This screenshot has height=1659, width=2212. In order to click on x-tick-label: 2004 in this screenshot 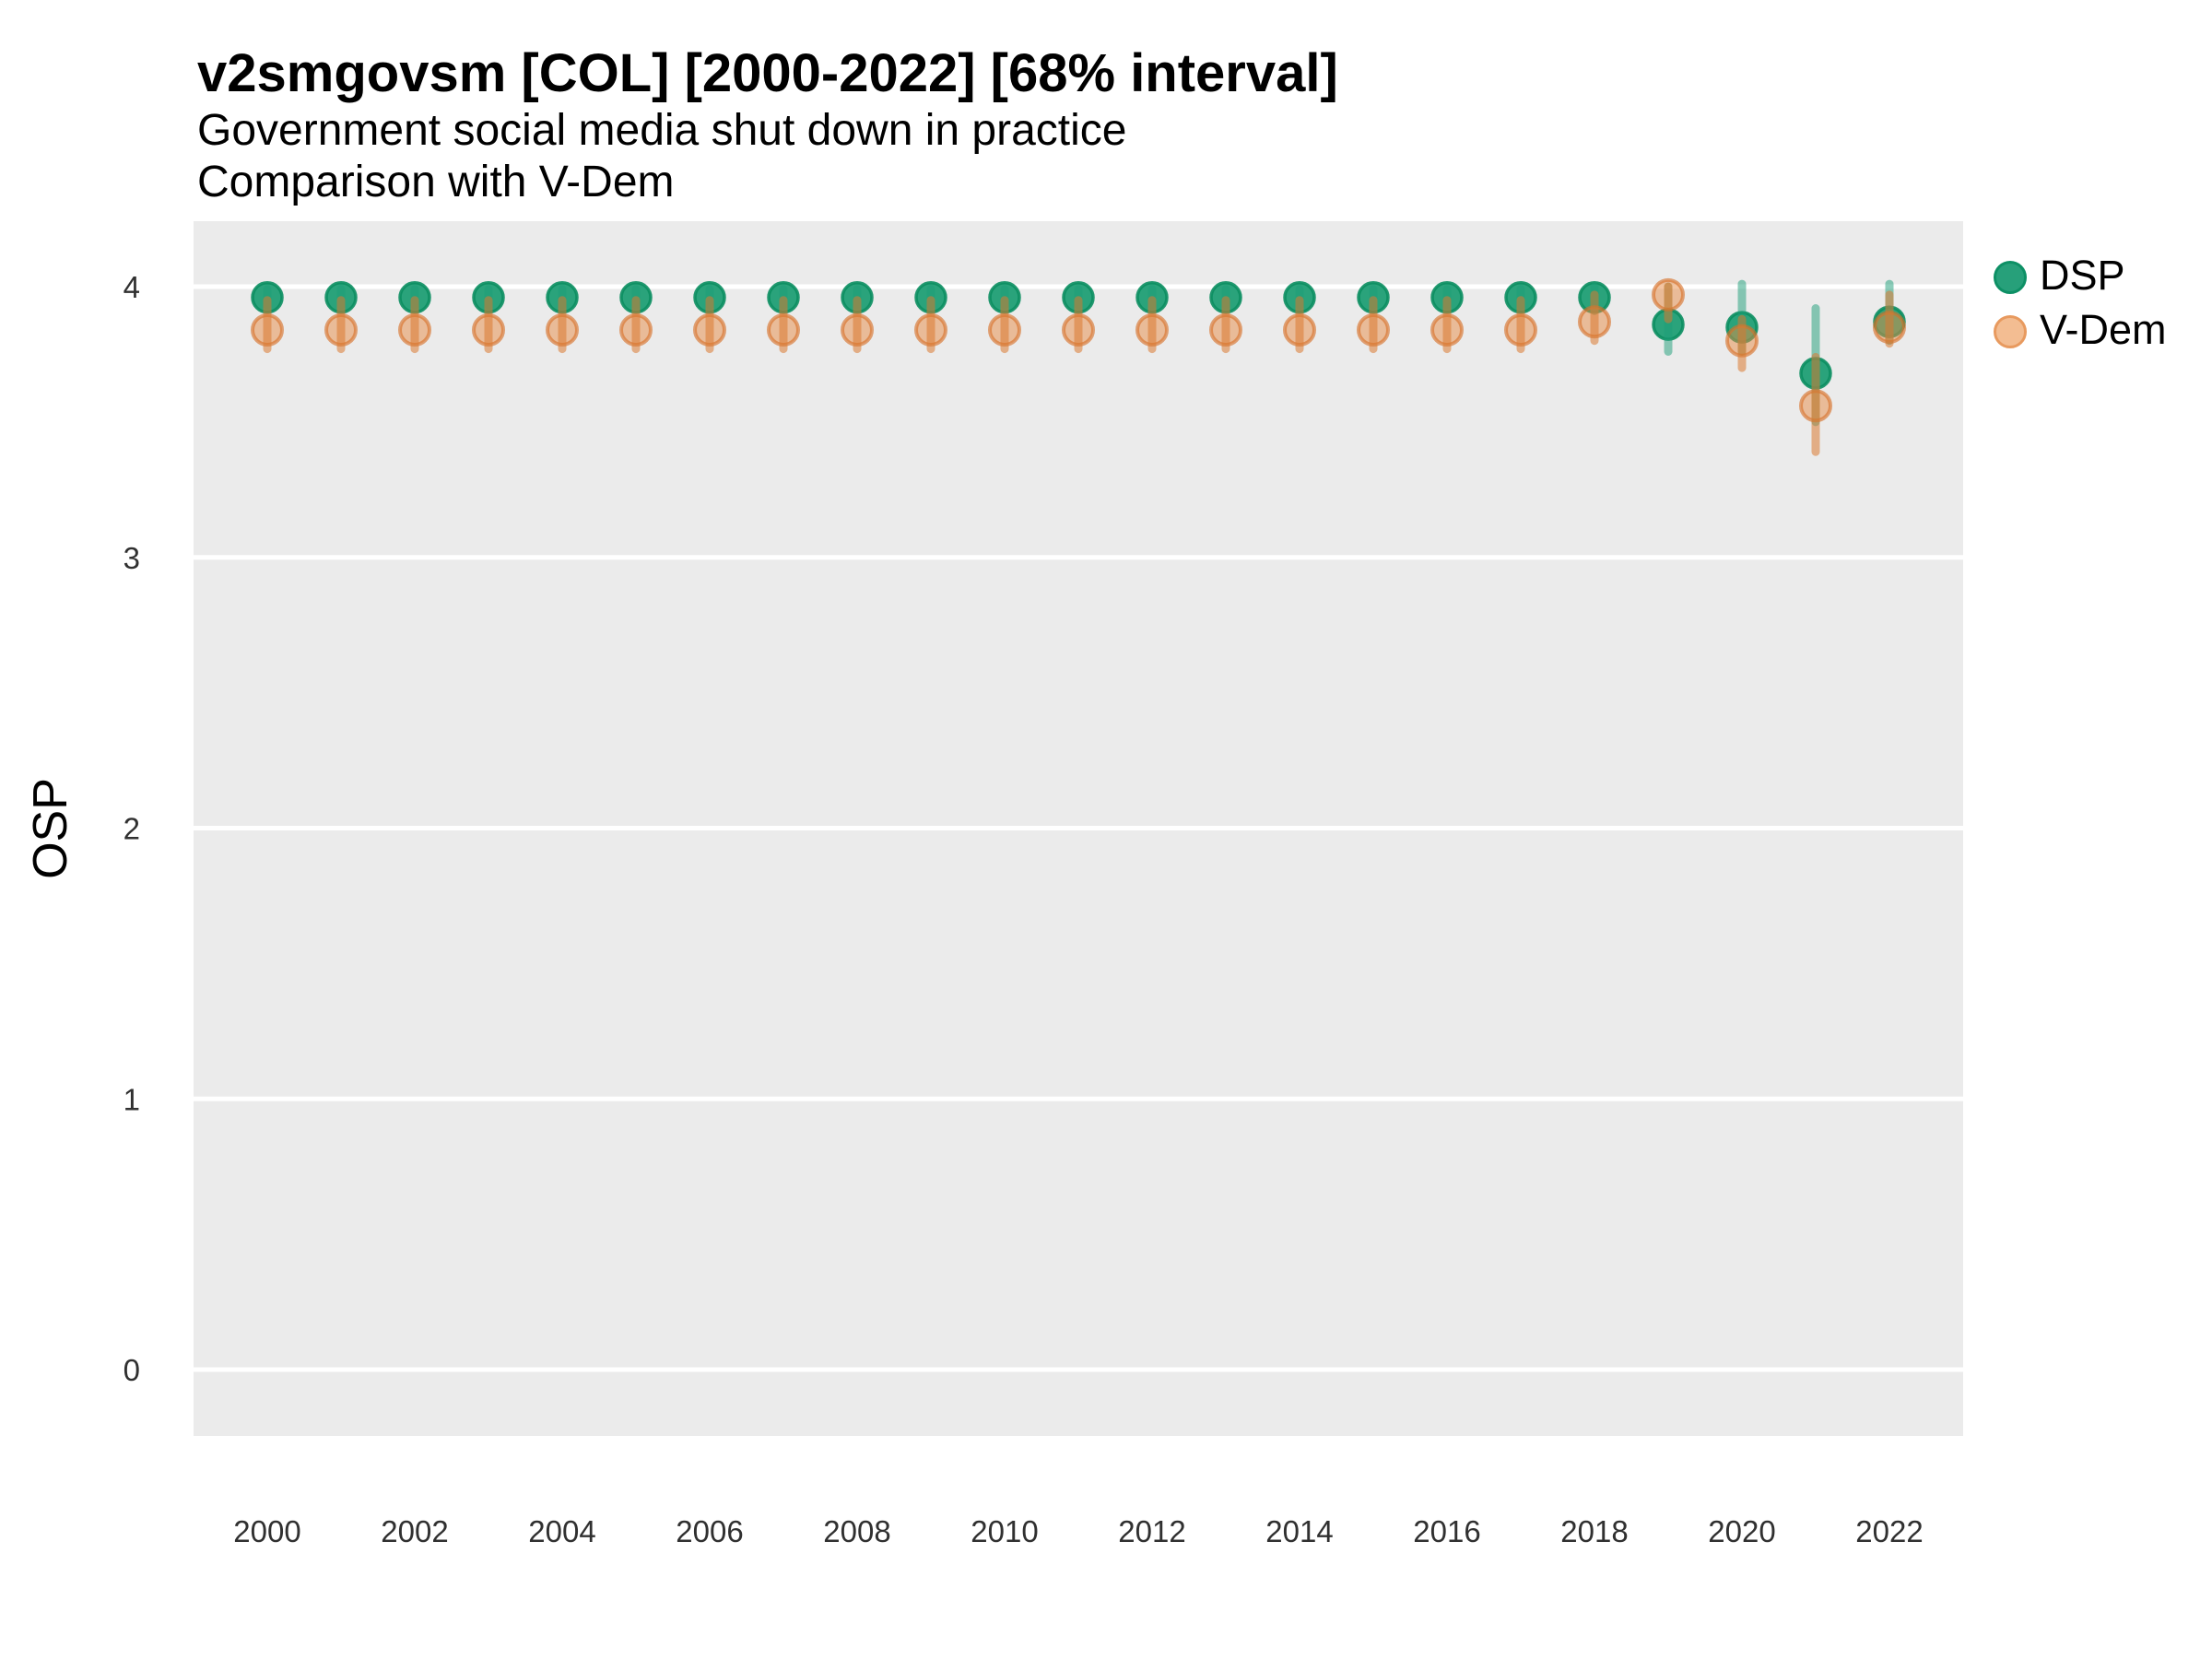, I will do `click(561, 1531)`.